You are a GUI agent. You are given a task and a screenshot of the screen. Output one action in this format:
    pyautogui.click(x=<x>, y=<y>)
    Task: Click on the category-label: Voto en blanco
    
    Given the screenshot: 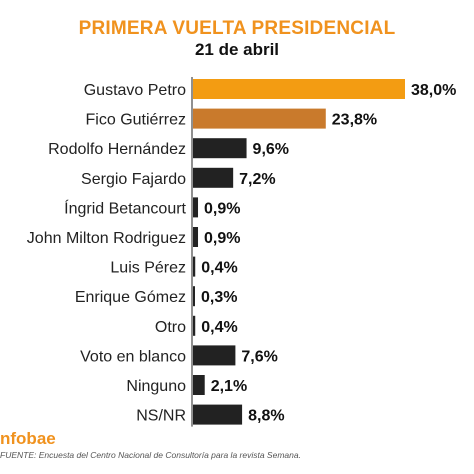 What is the action you would take?
    pyautogui.click(x=133, y=356)
    